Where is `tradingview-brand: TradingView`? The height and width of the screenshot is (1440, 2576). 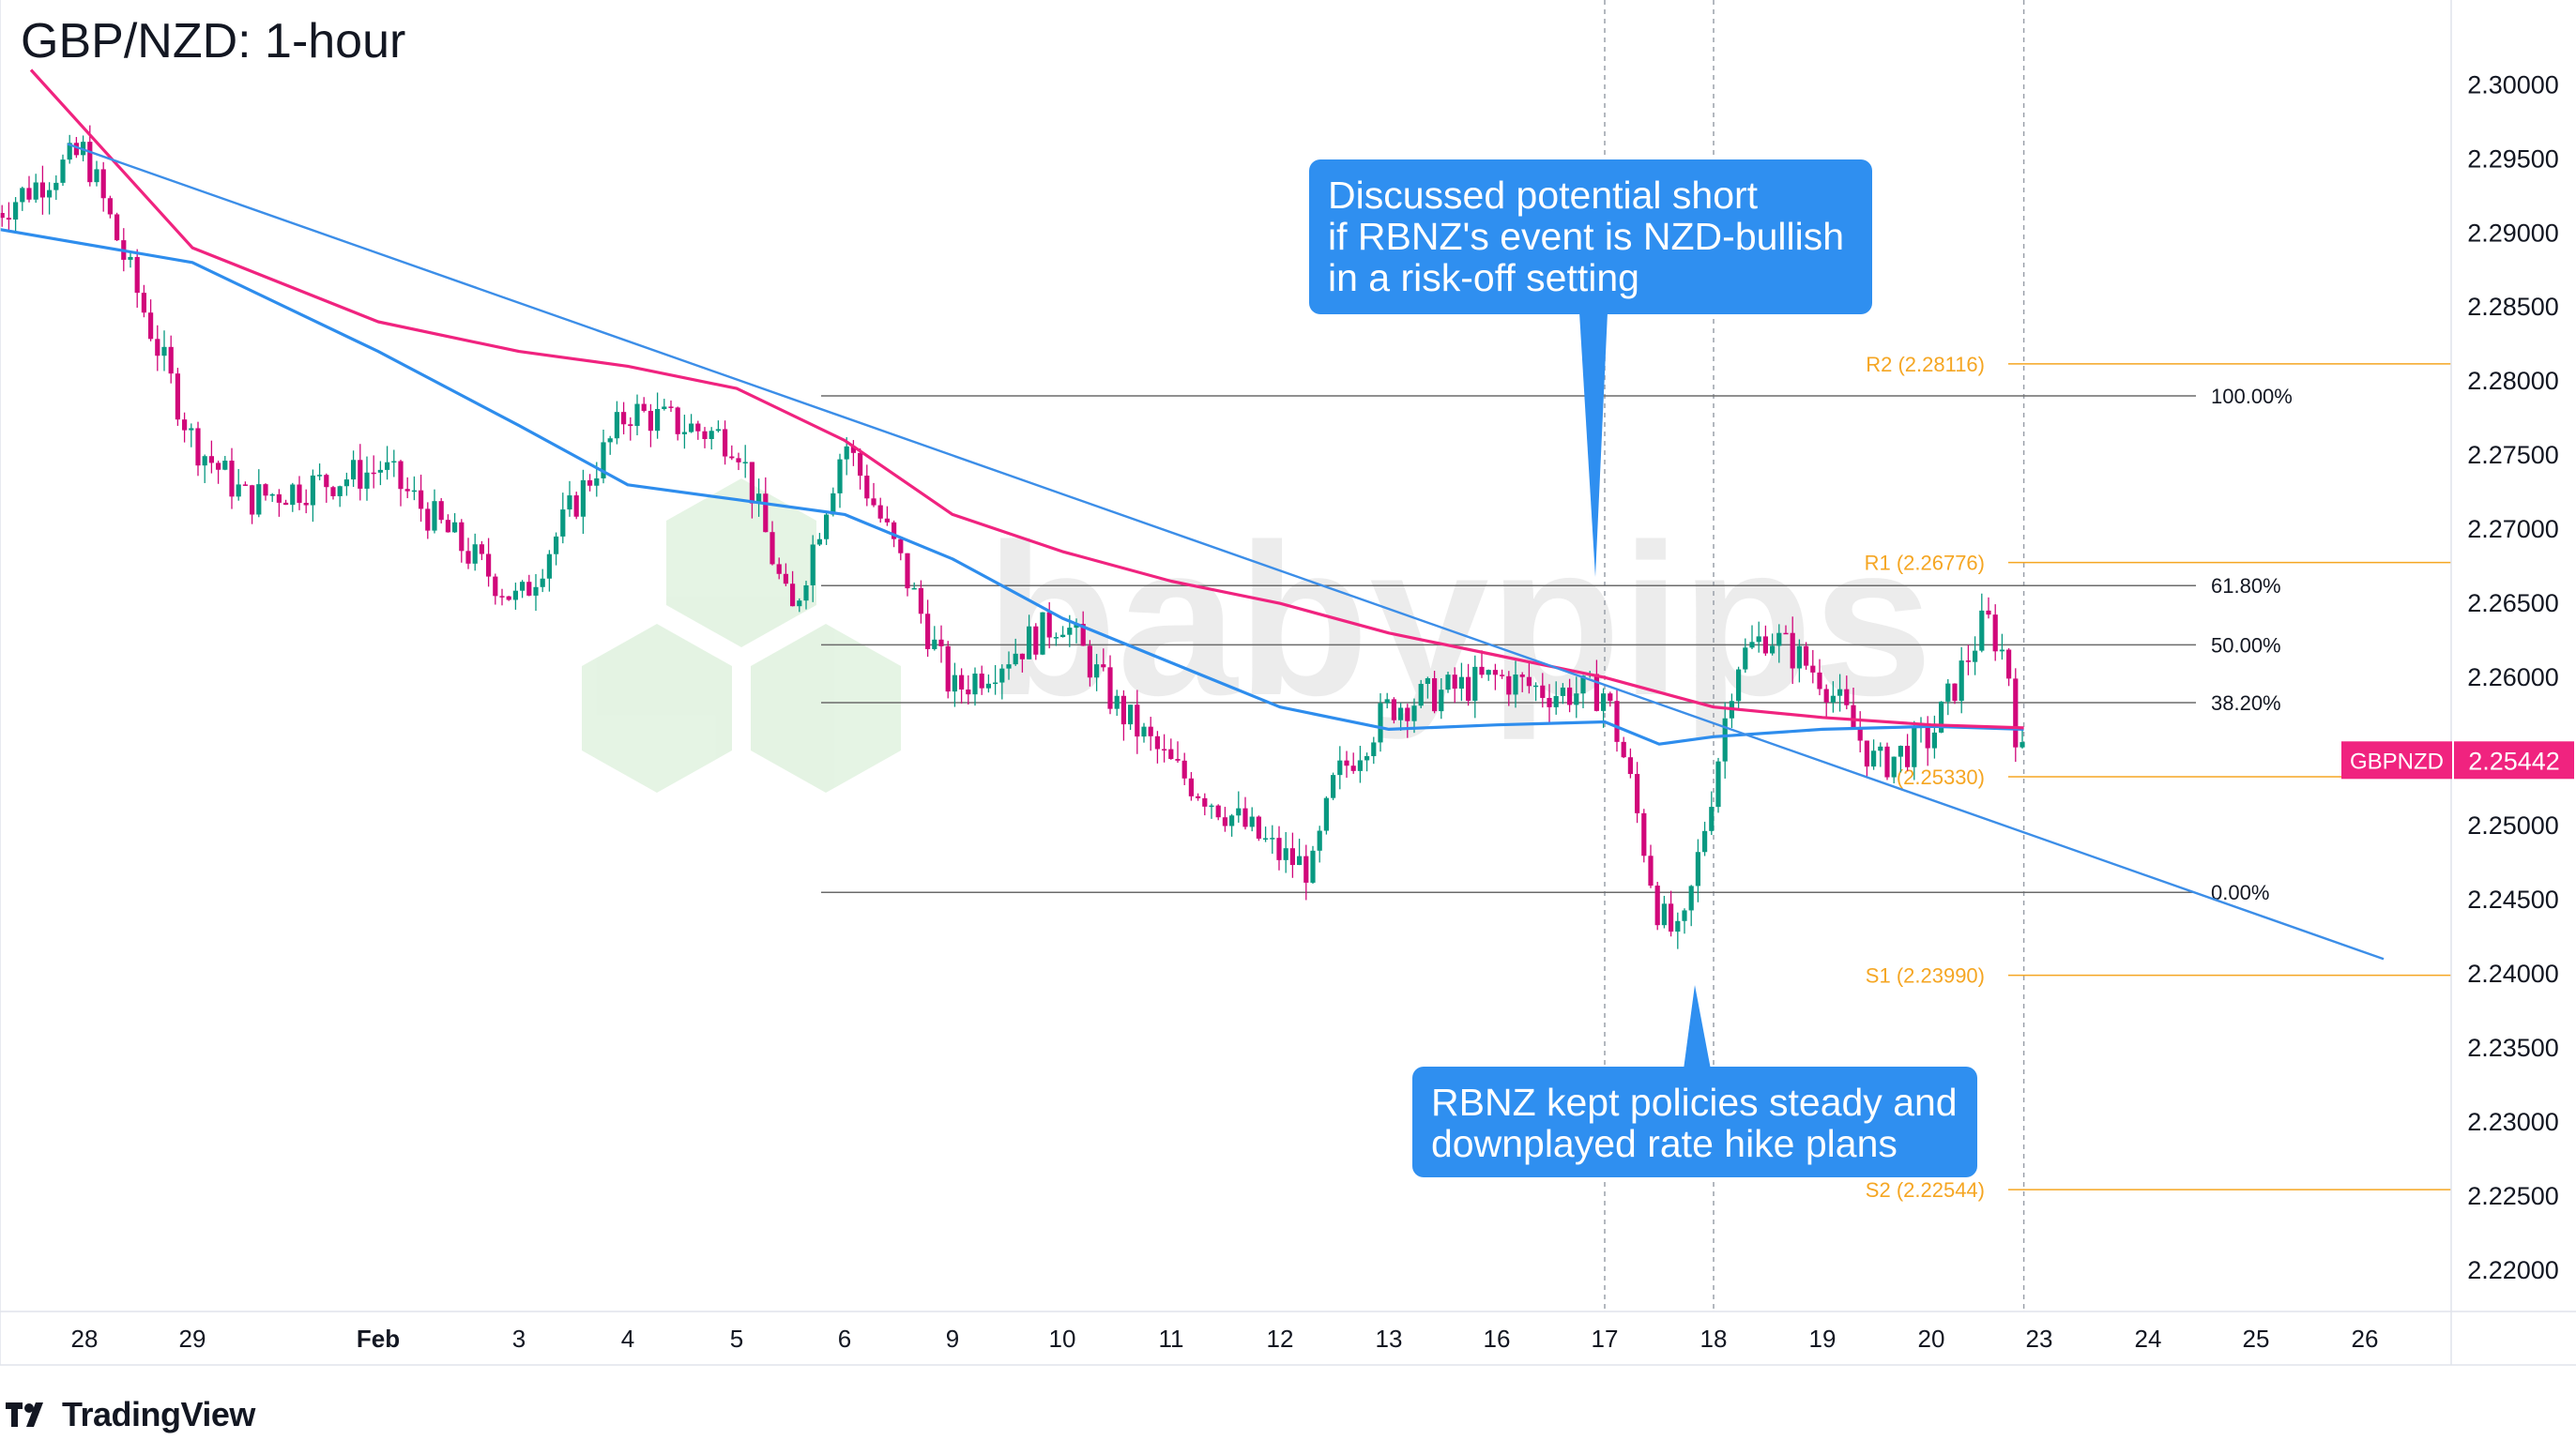
tradingview-brand: TradingView is located at coordinates (130, 1414).